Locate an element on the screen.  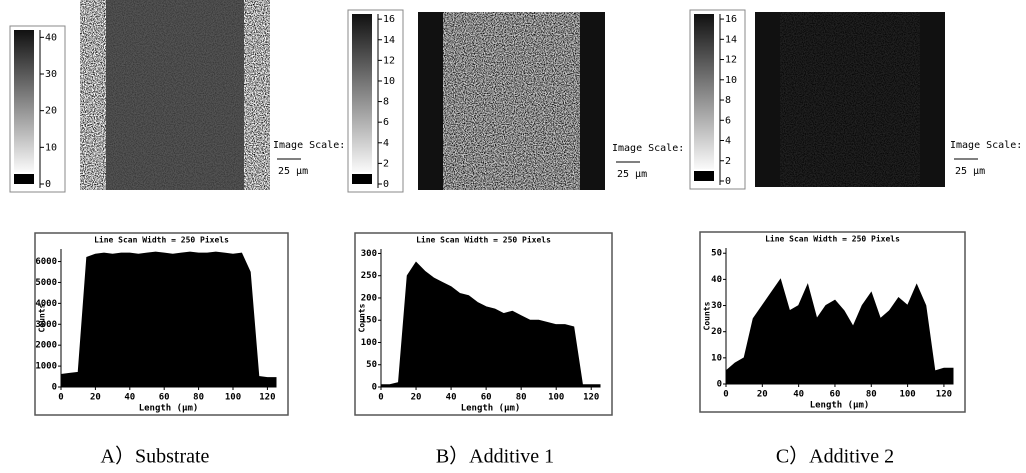
y-tick-label: 3000 is located at coordinates (46, 325).